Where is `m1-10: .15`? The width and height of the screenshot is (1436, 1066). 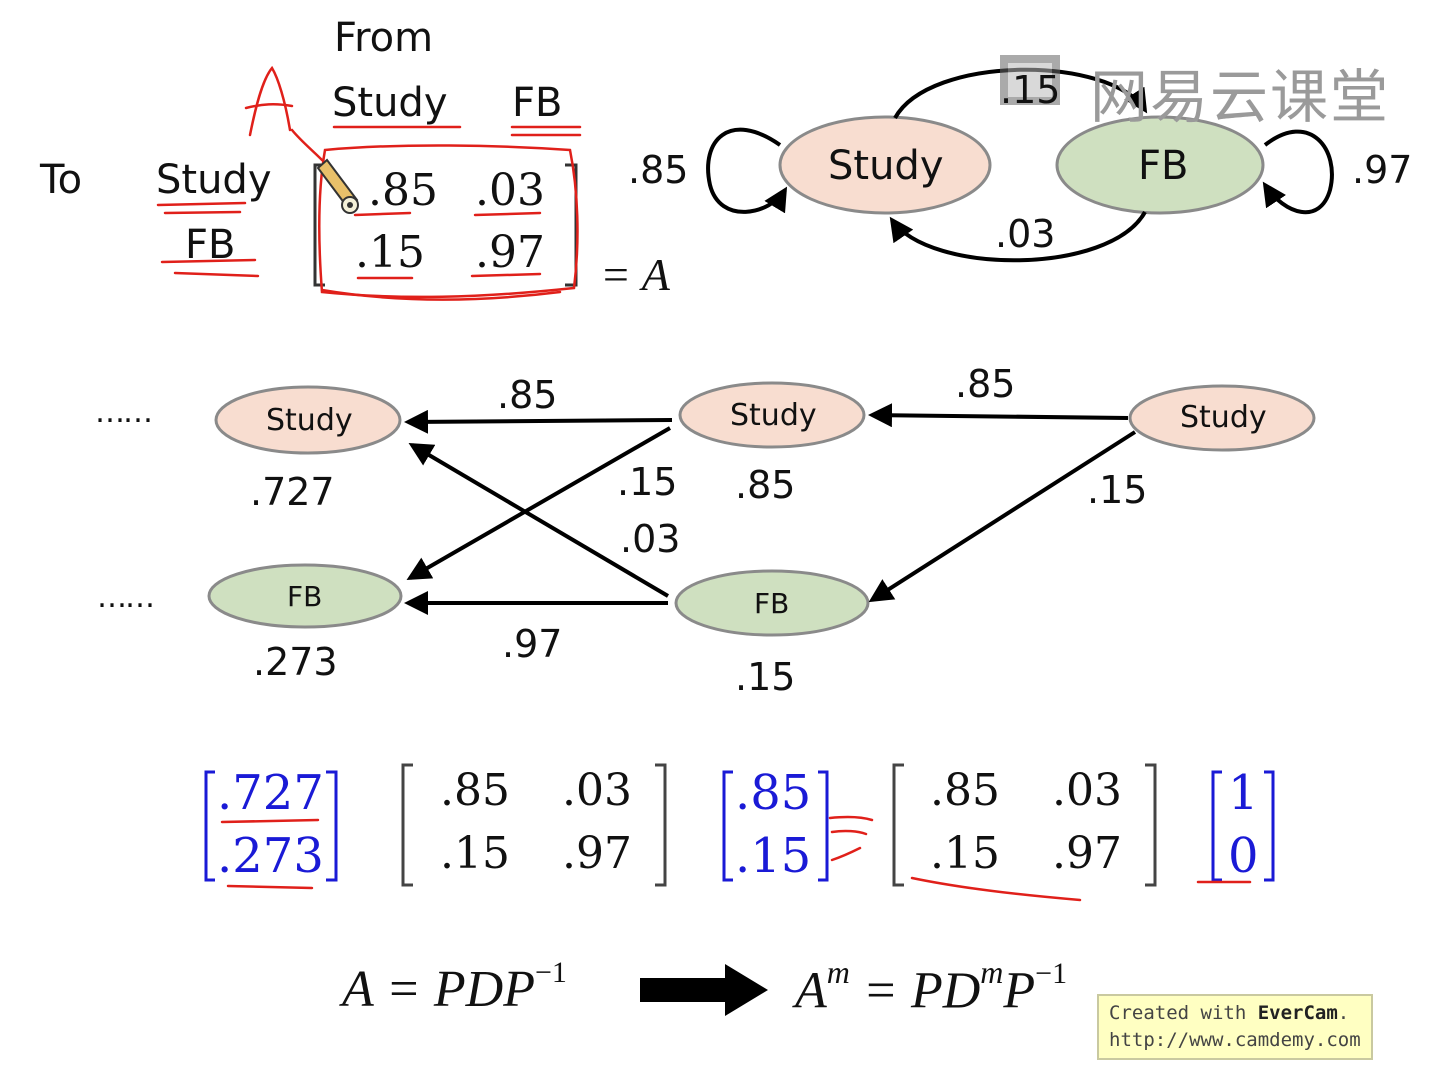 m1-10: .15 is located at coordinates (475, 853).